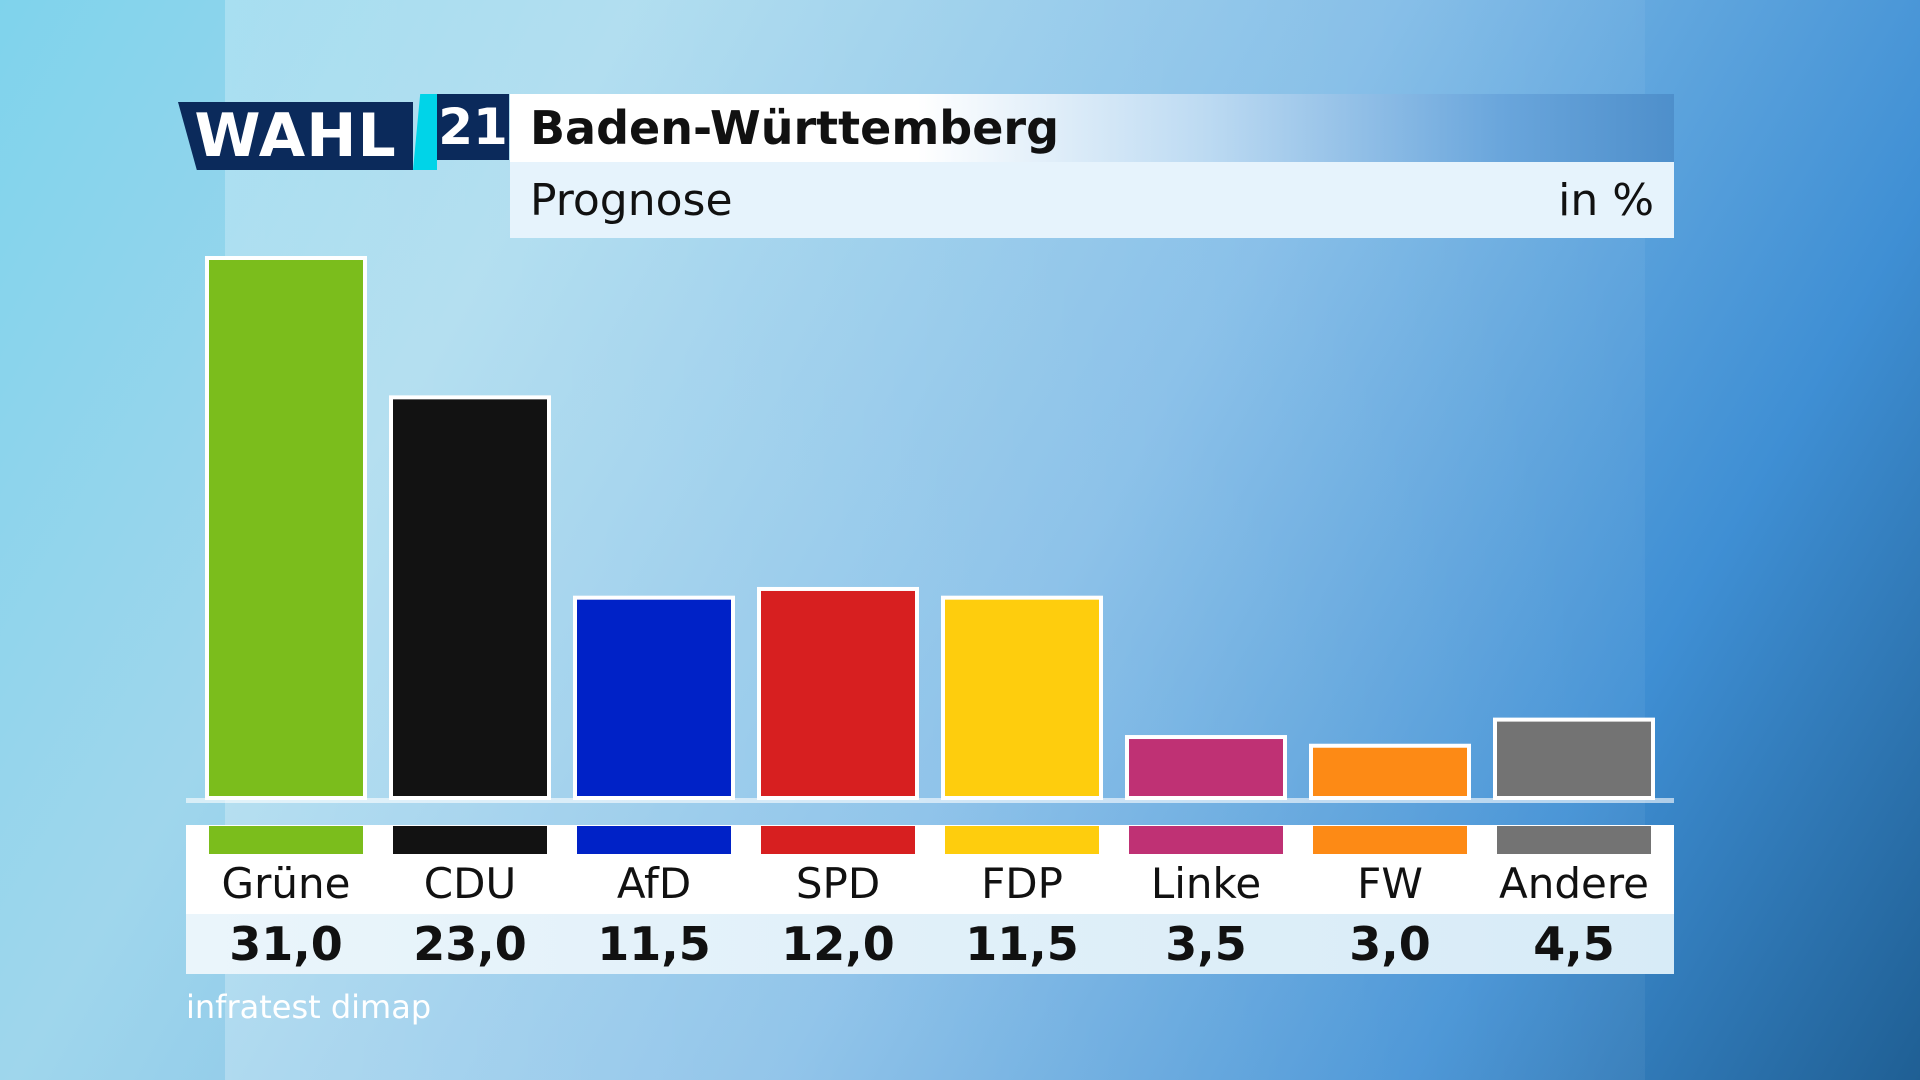  Describe the element at coordinates (654, 883) in the screenshot. I see `category-label-2: AfD` at that location.